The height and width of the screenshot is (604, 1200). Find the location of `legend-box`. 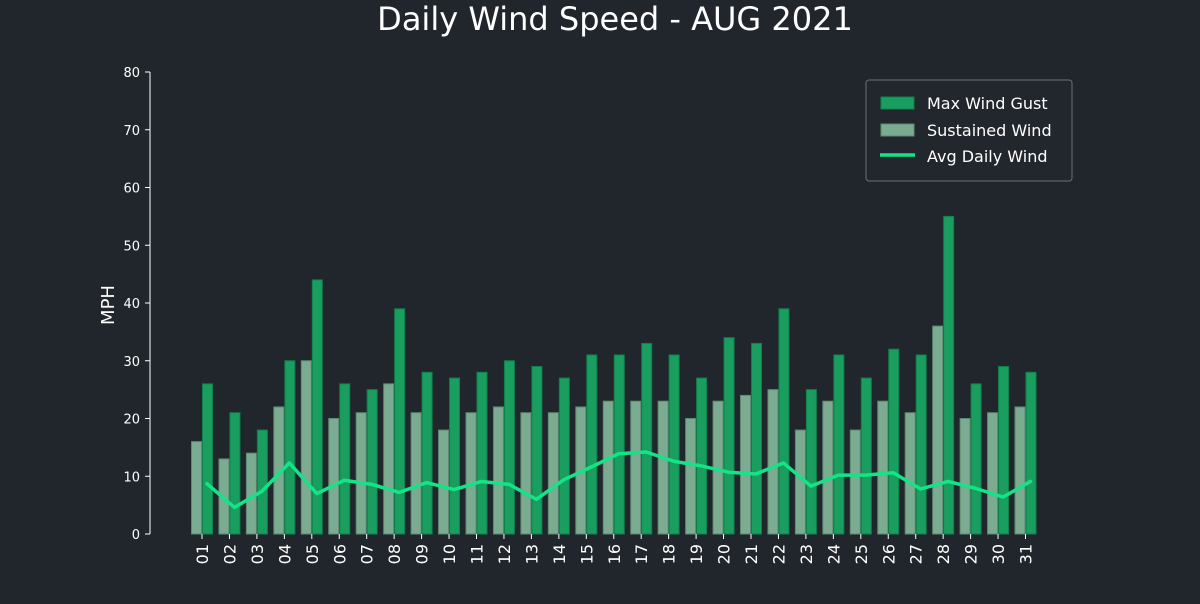

legend-box is located at coordinates (969, 130).